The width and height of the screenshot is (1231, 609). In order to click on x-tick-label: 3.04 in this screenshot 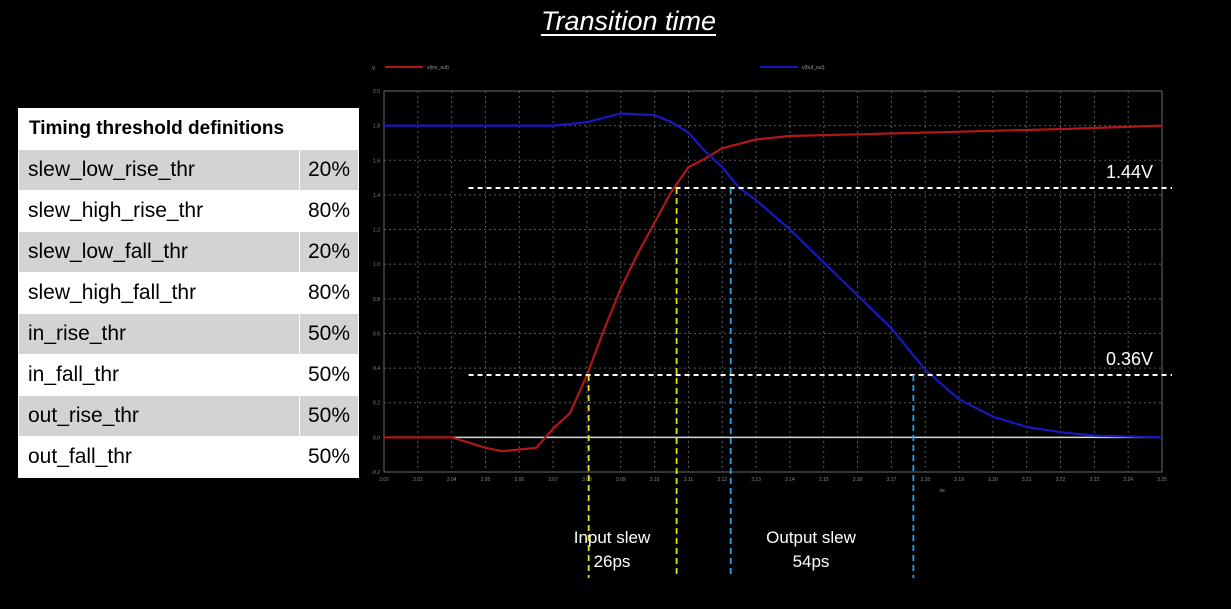, I will do `click(452, 480)`.